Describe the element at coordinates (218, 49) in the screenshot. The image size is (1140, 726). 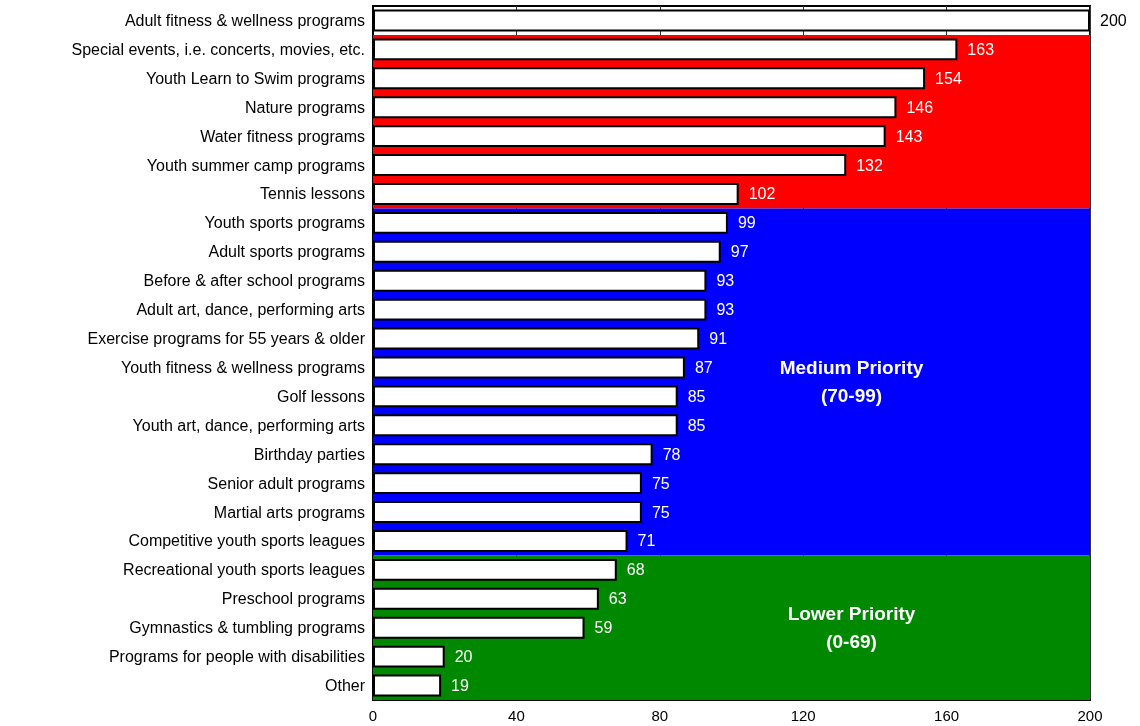
I see `y-tick-label: Special events, i.e. concerts, movies, etc.` at that location.